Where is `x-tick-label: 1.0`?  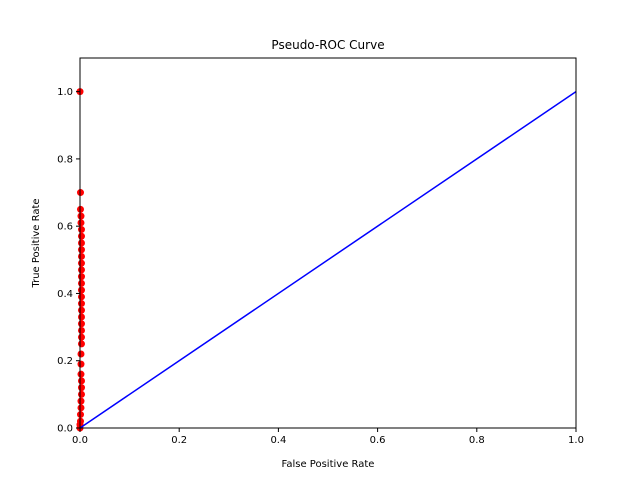
x-tick-label: 1.0 is located at coordinates (576, 440).